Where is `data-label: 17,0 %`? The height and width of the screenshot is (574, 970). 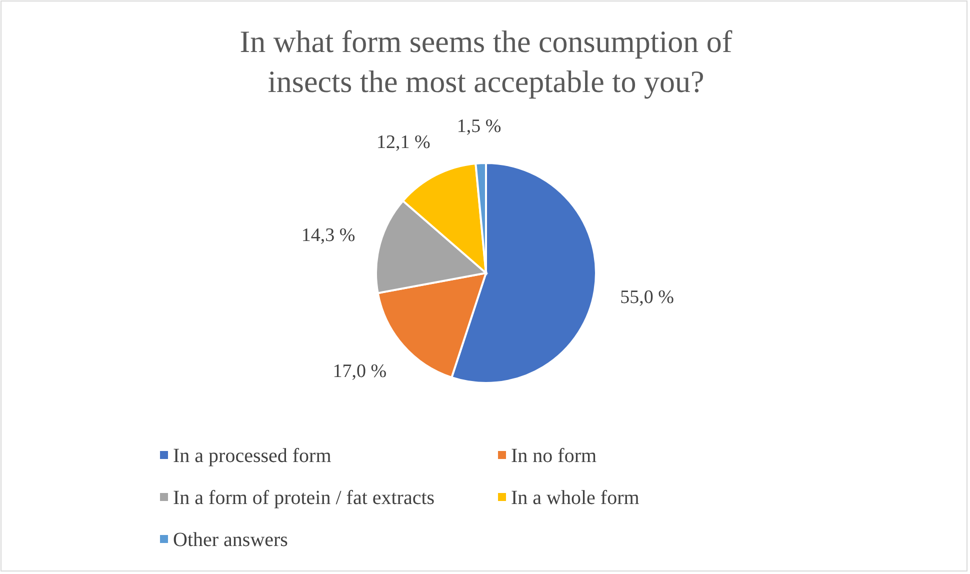 data-label: 17,0 % is located at coordinates (359, 371).